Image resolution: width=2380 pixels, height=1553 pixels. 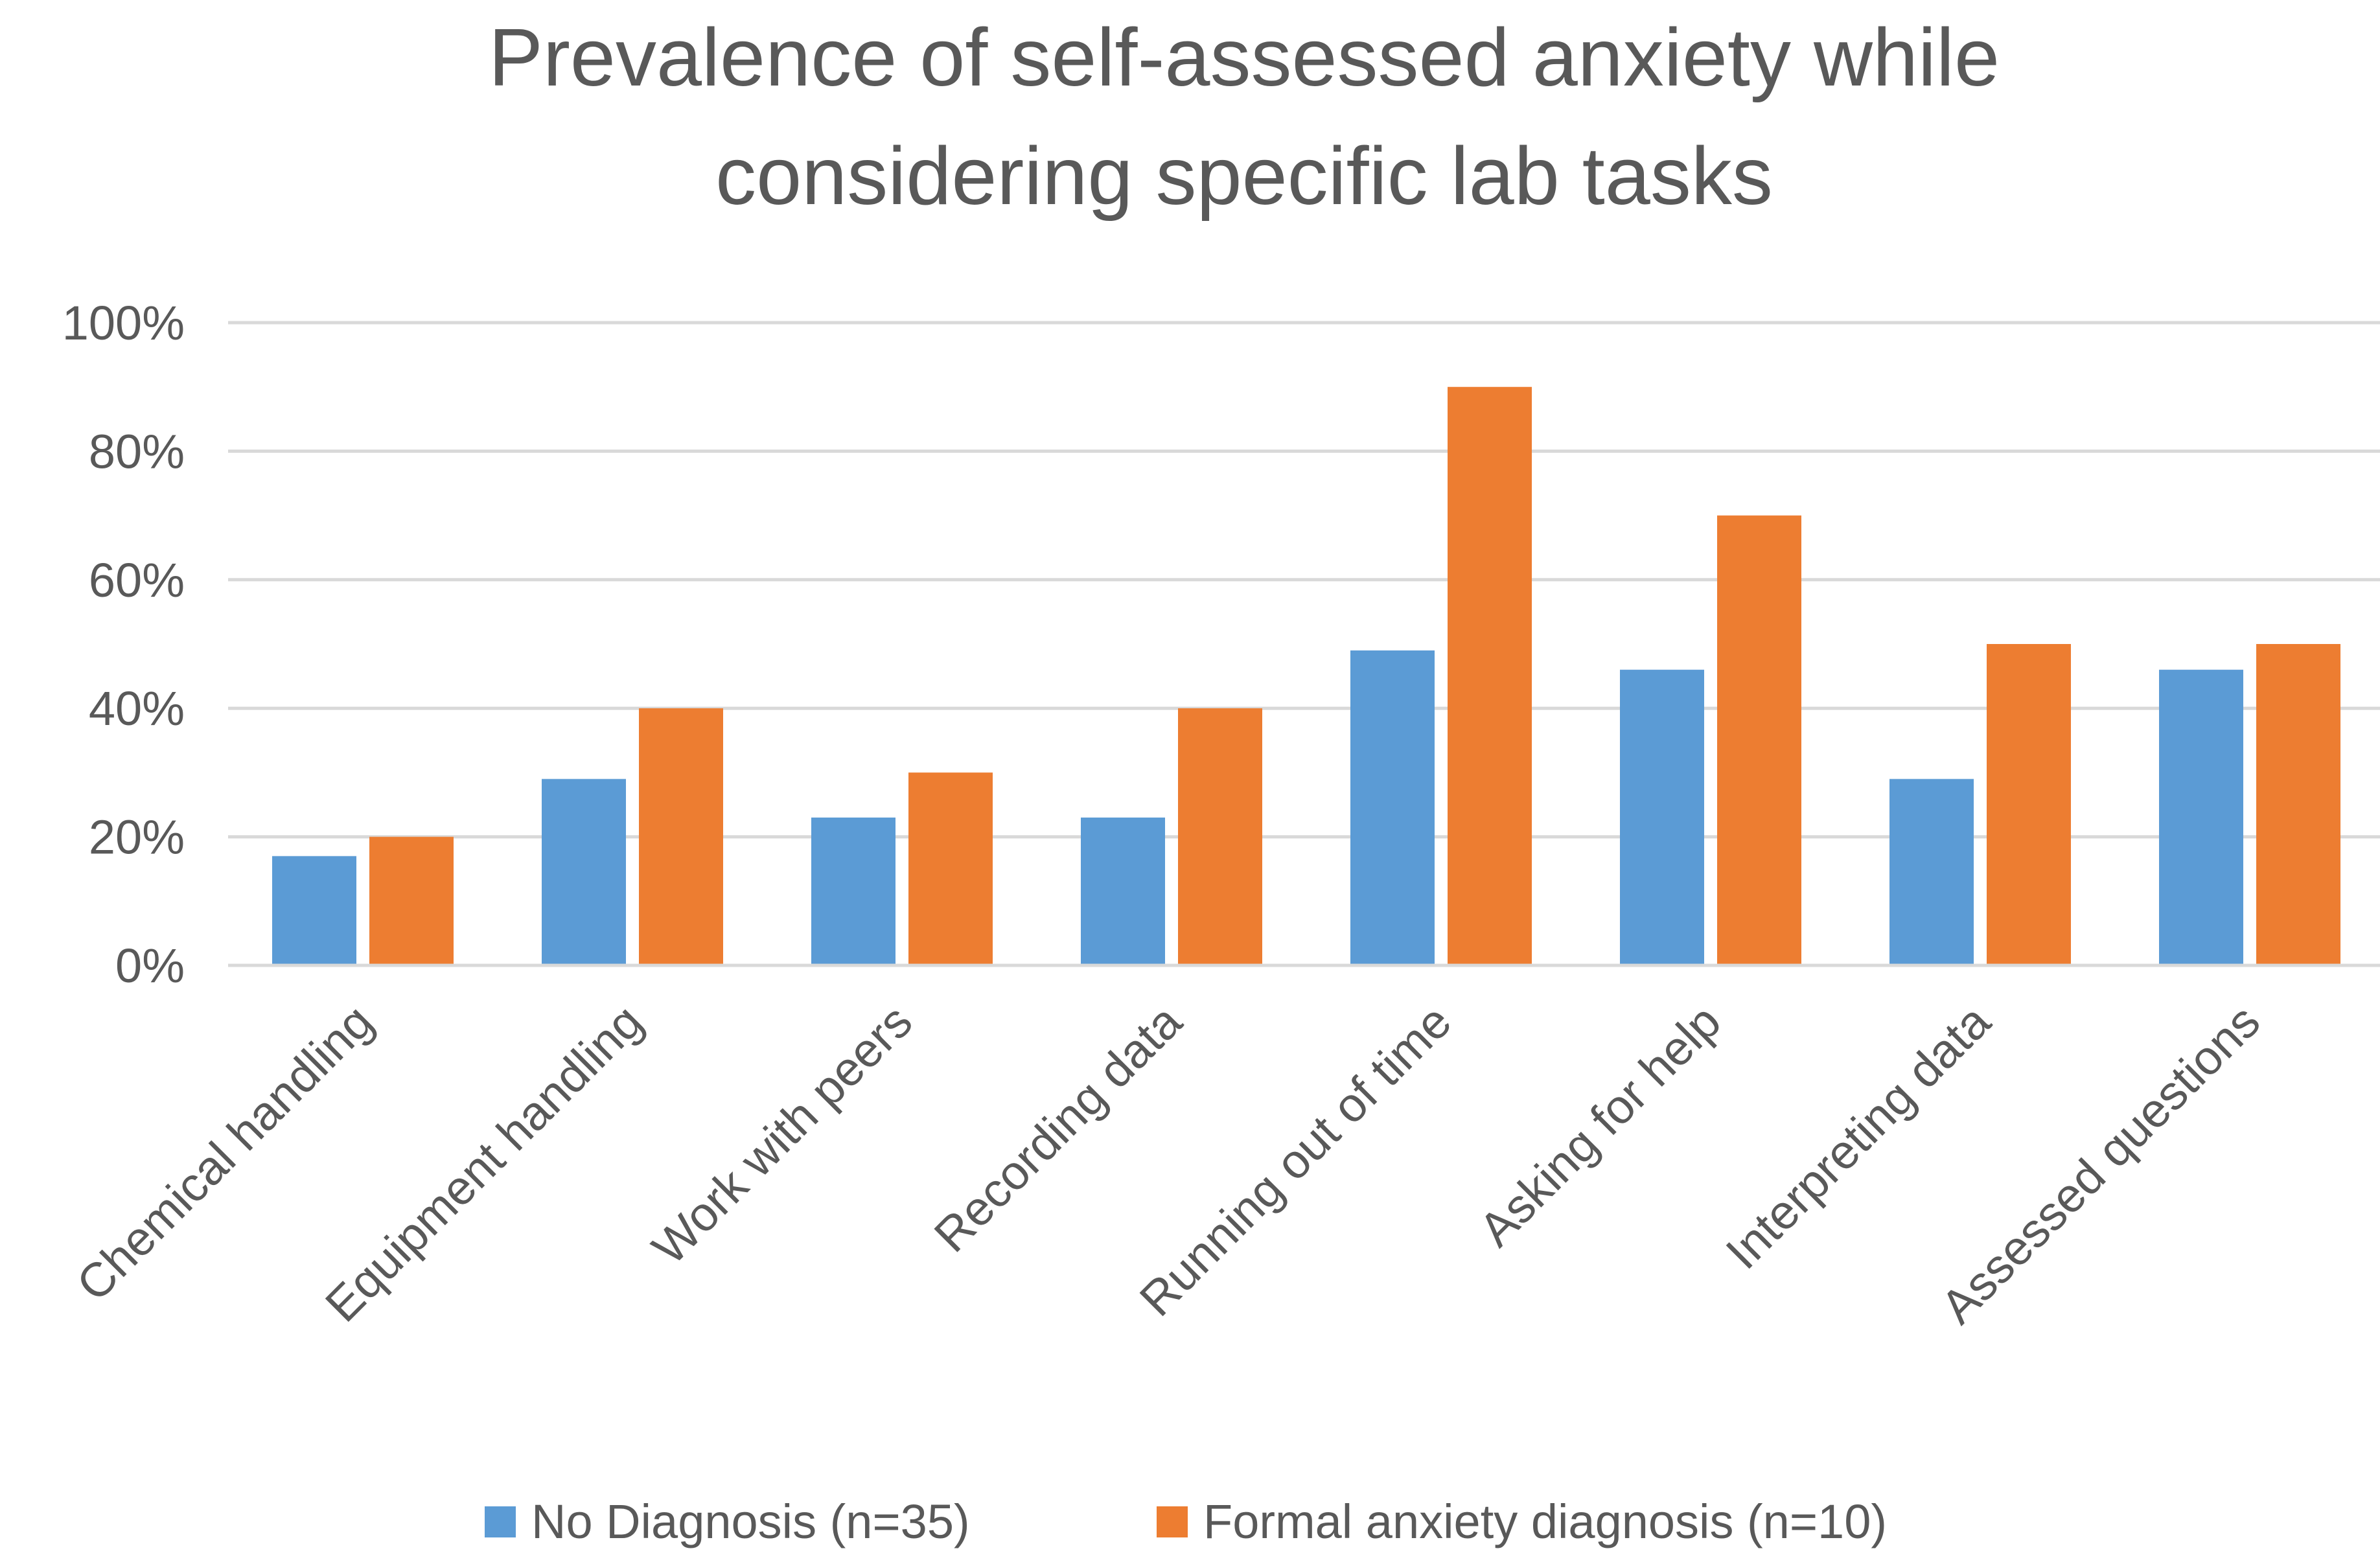 What do you see at coordinates (137, 451) in the screenshot?
I see `y-tick-label: 80%` at bounding box center [137, 451].